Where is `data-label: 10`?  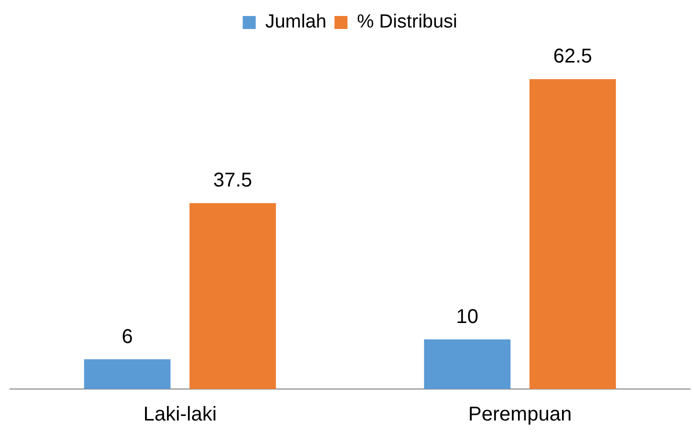 data-label: 10 is located at coordinates (467, 317).